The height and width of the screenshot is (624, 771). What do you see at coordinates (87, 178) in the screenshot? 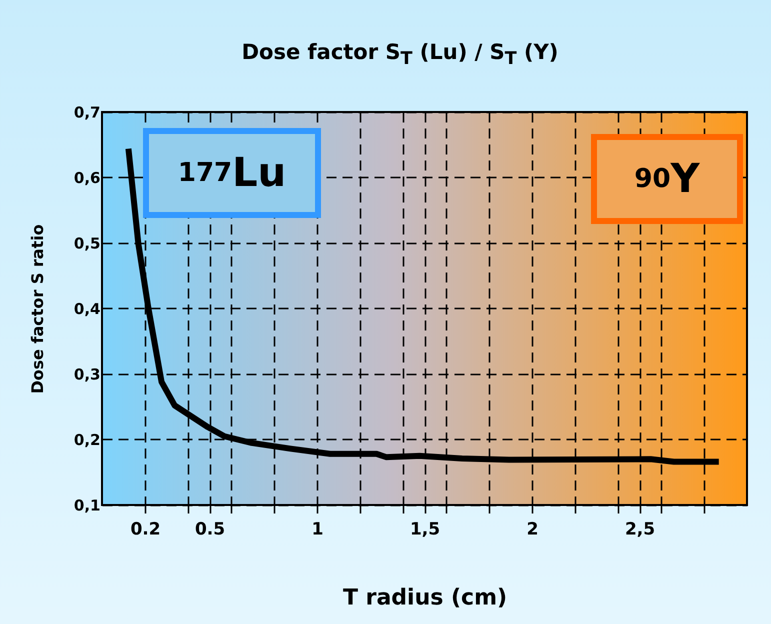
I see `y-tick-label: 0,6` at bounding box center [87, 178].